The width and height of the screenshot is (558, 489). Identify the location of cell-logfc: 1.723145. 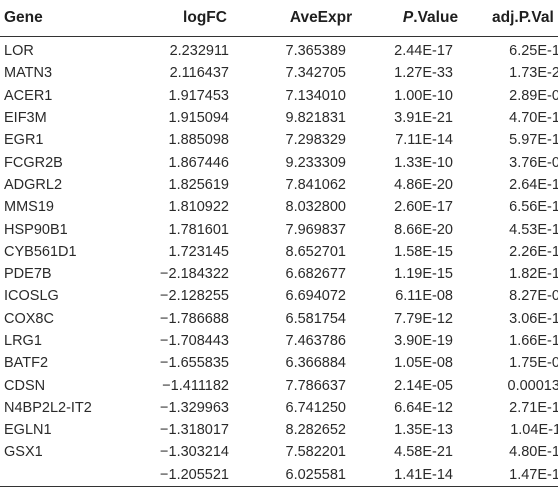
(198, 251).